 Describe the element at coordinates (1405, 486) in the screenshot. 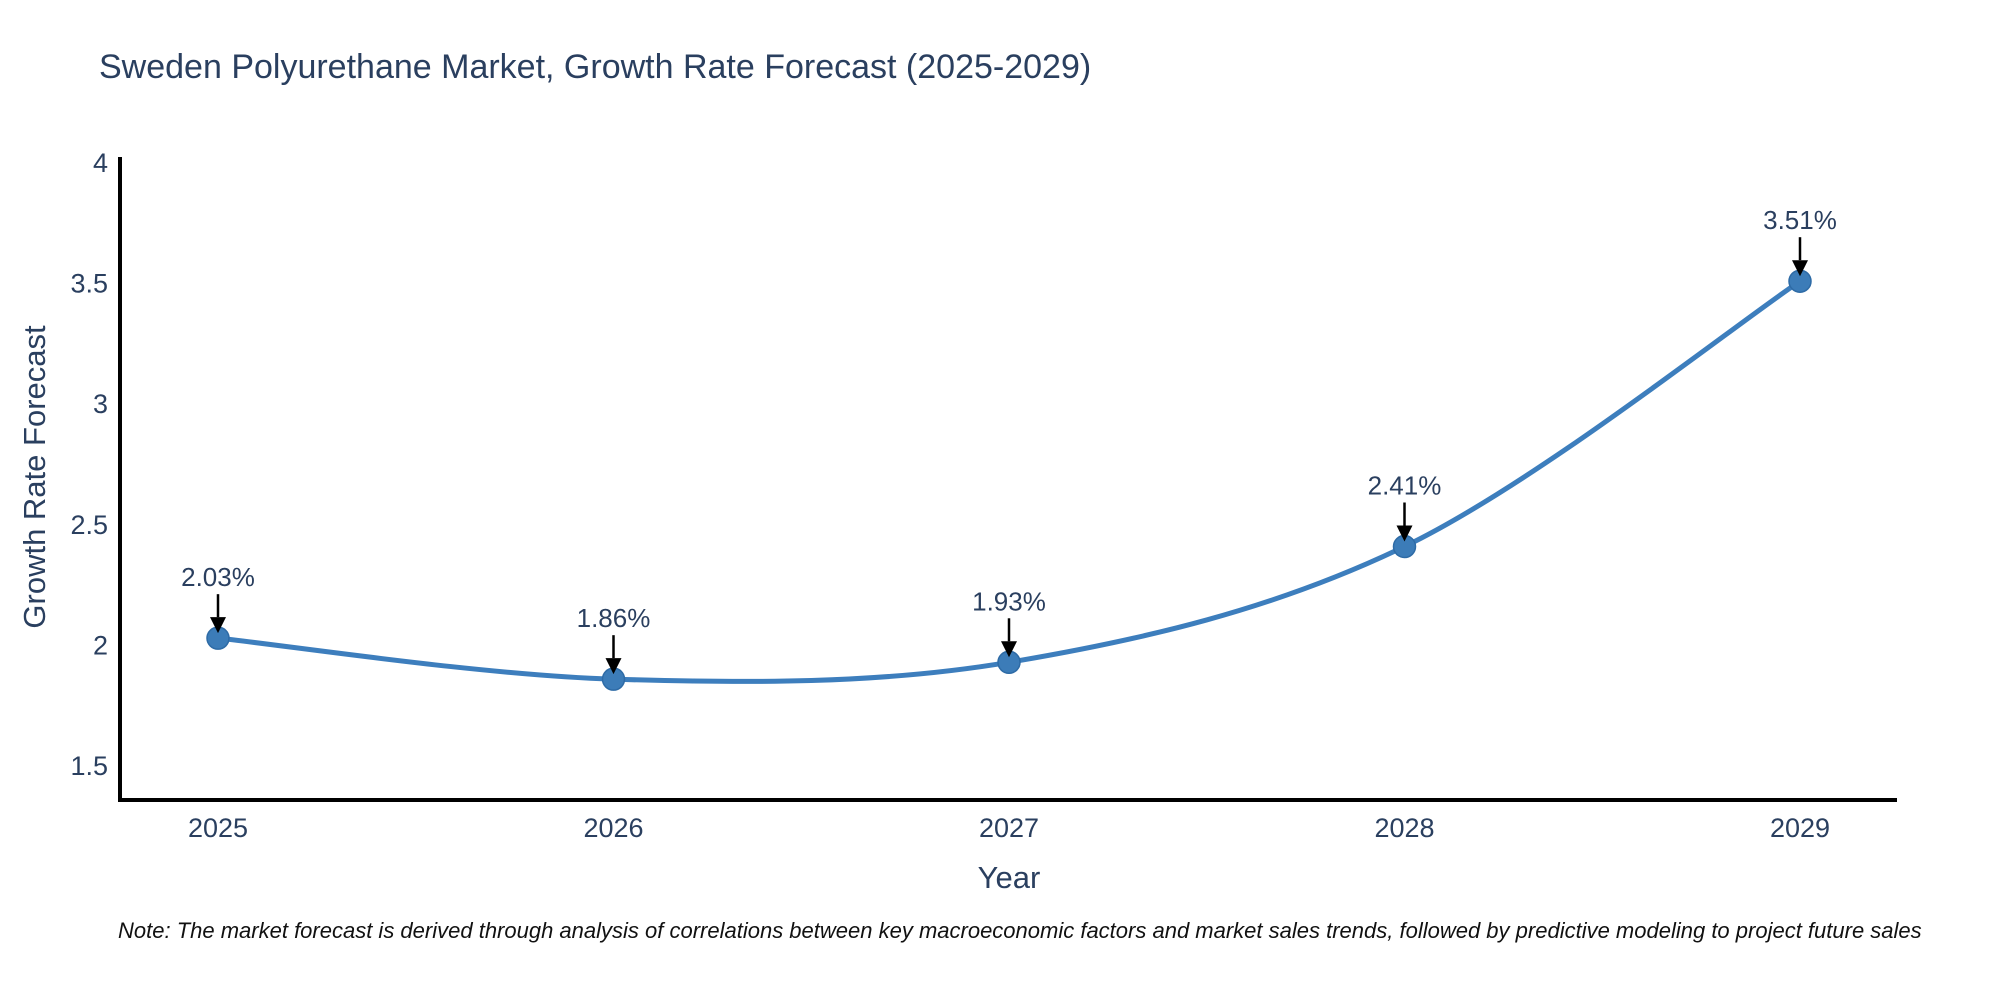

I see `annotation-label: 2.41%` at that location.